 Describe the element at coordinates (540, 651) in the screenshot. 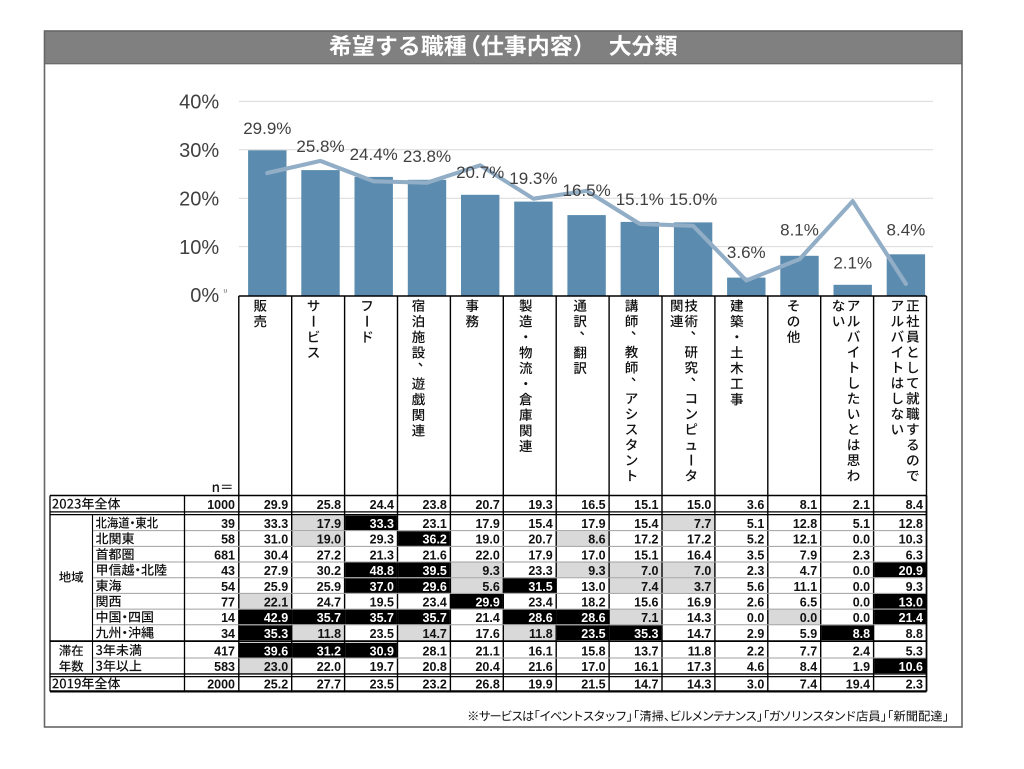

I see `svg-text: 16.1` at that location.